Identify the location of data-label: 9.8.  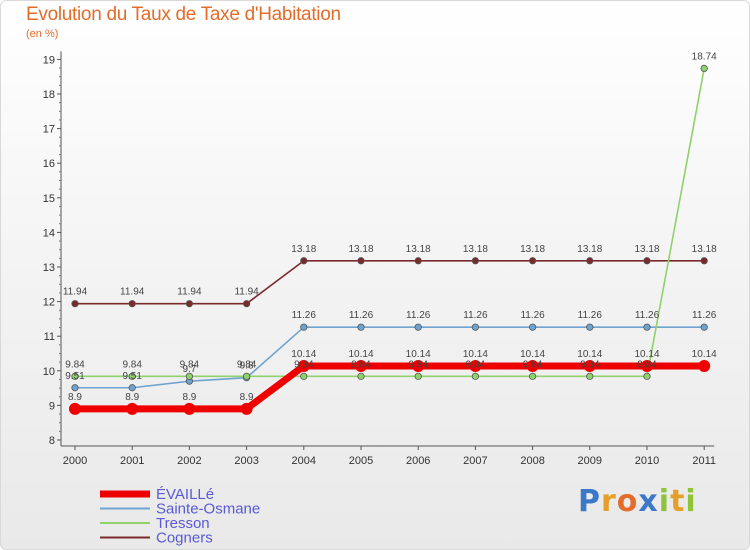
(247, 366).